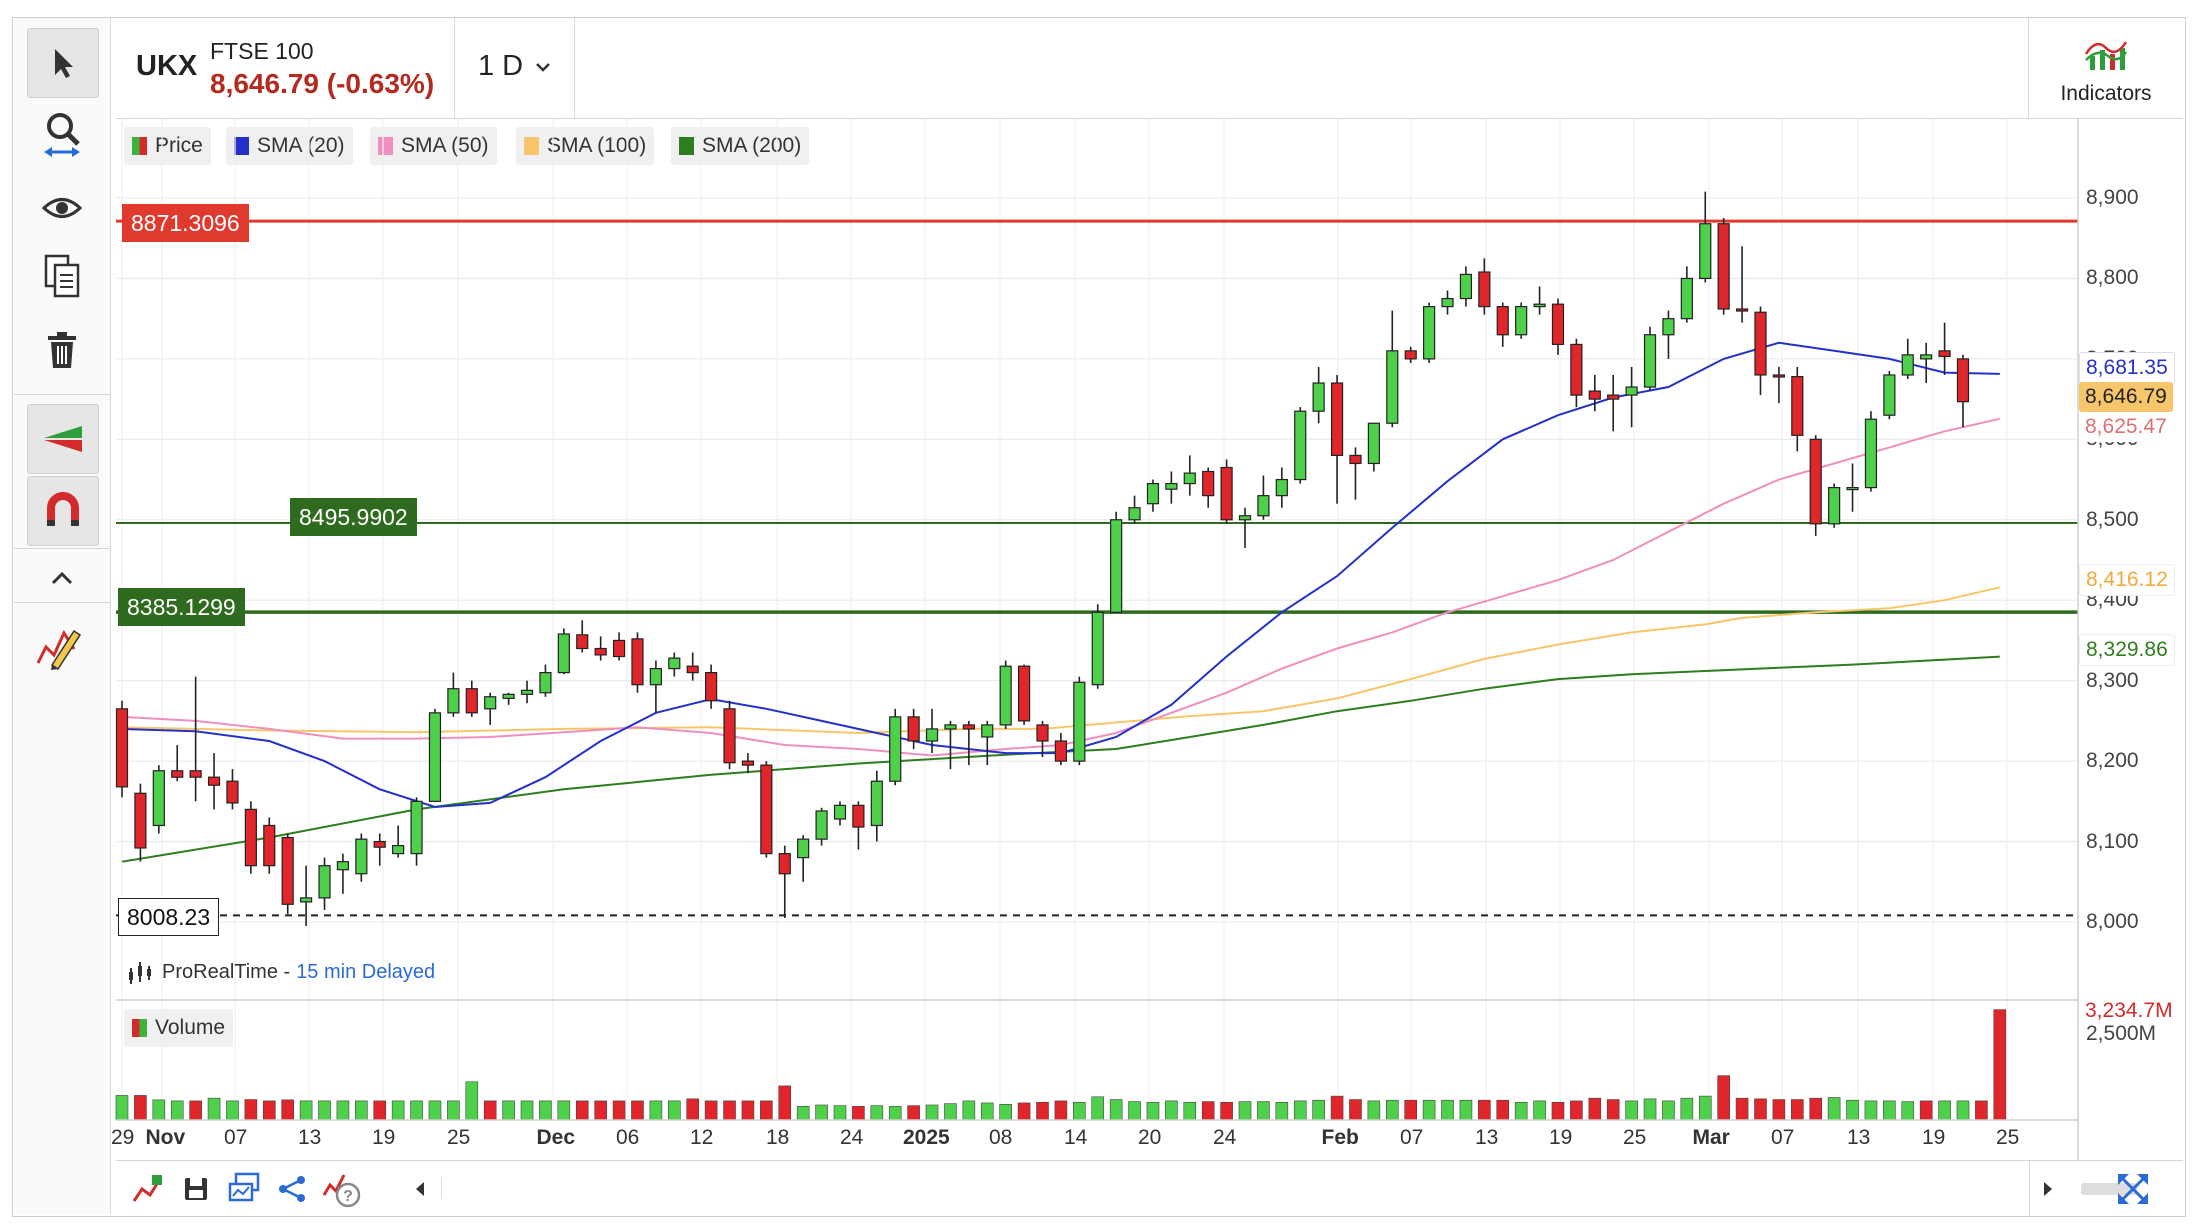  What do you see at coordinates (353, 517) in the screenshot?
I see `support-mid-level-label: 8495.9902` at bounding box center [353, 517].